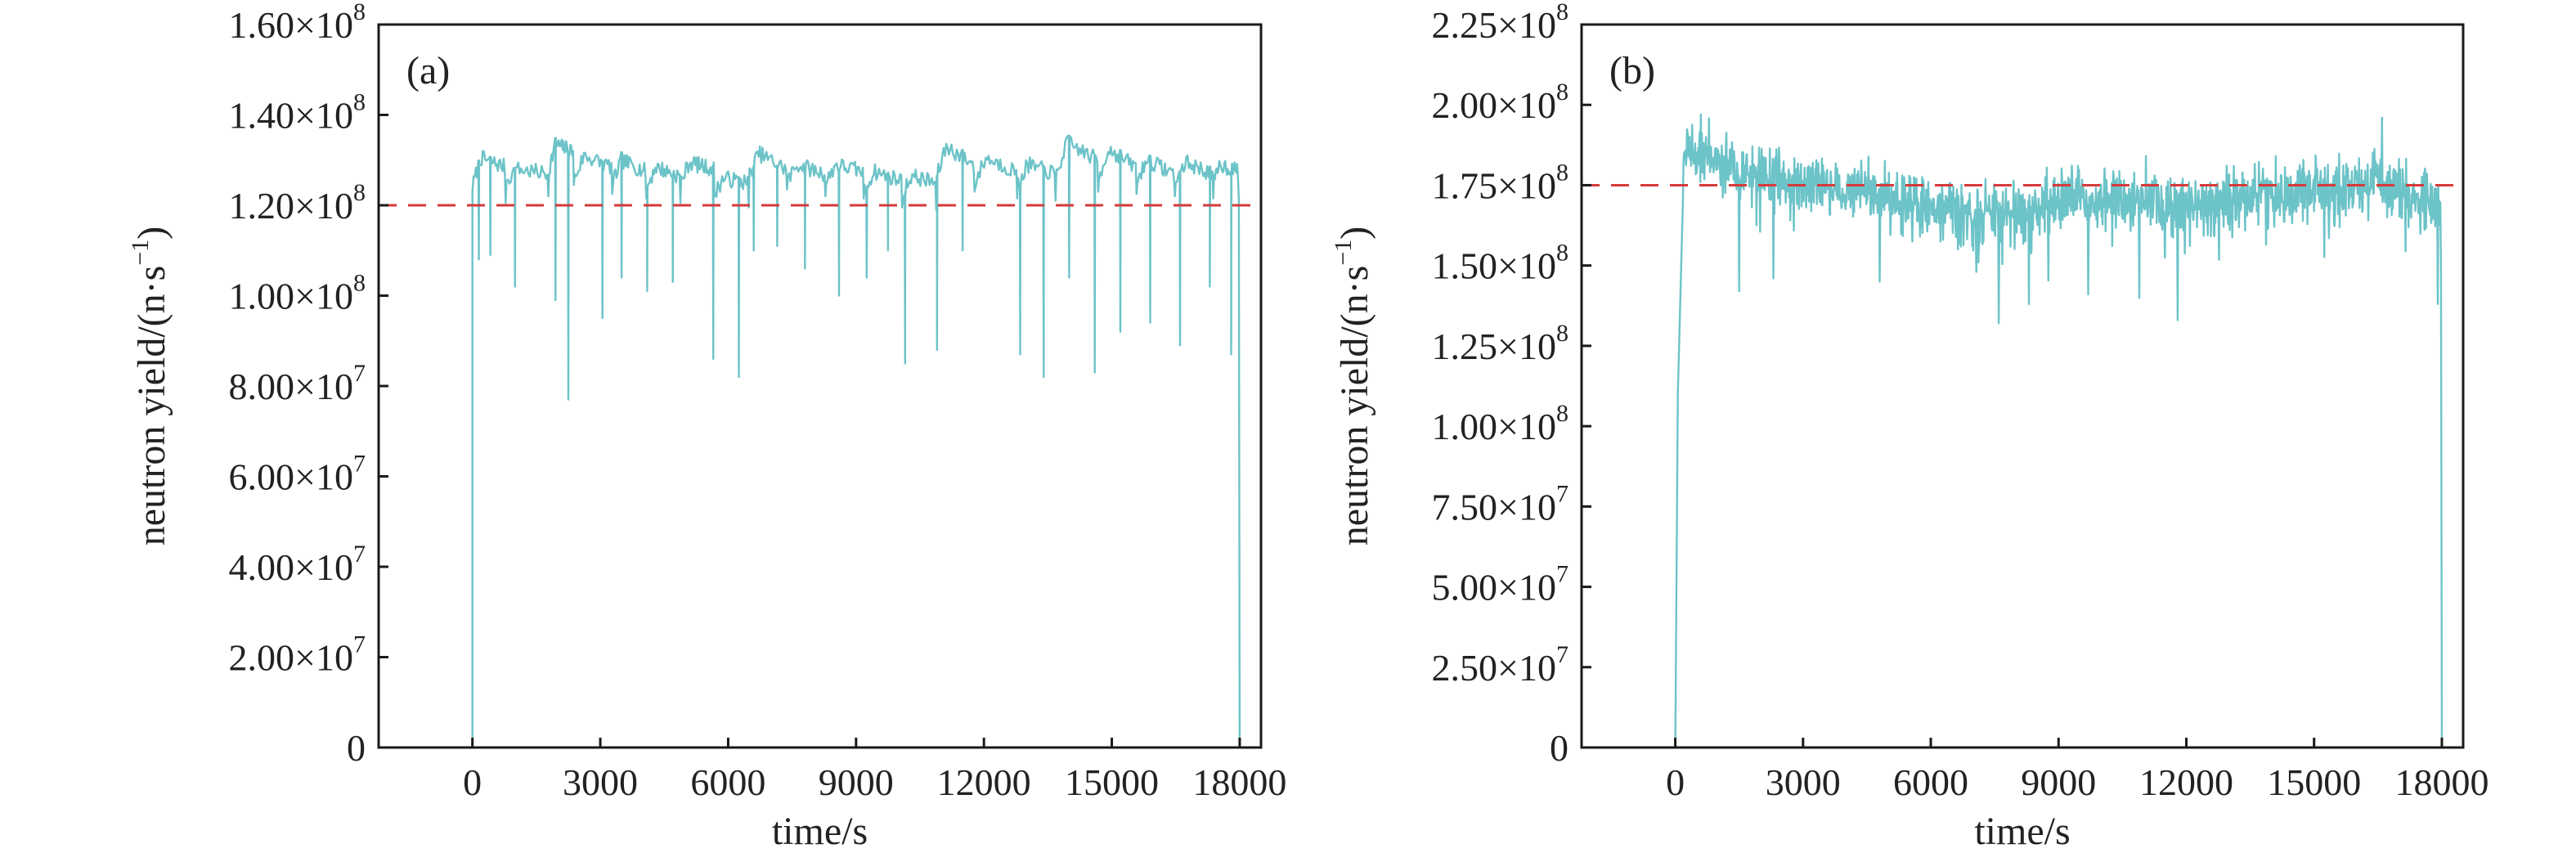 The height and width of the screenshot is (862, 2576). I want to click on y-tick-label: 1.75×10⁸, so click(1500, 183).